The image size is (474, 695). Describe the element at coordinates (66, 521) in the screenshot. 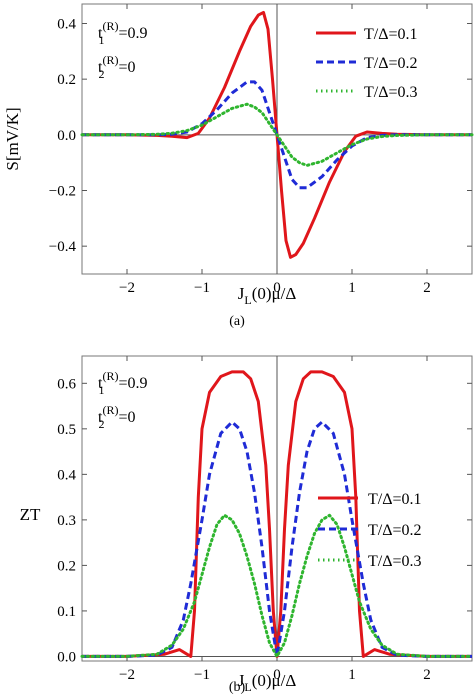

I see `y-tick-label: 0.3` at that location.